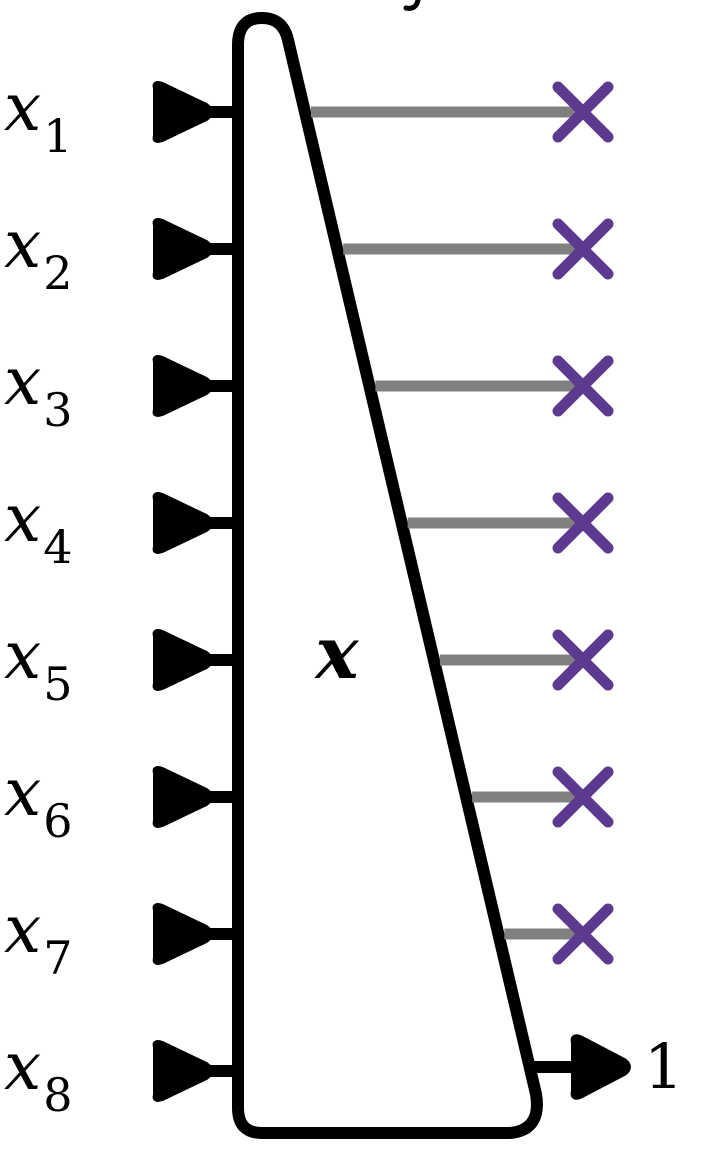 The image size is (706, 1162). Describe the element at coordinates (38, 527) in the screenshot. I see `input-label: x4` at that location.